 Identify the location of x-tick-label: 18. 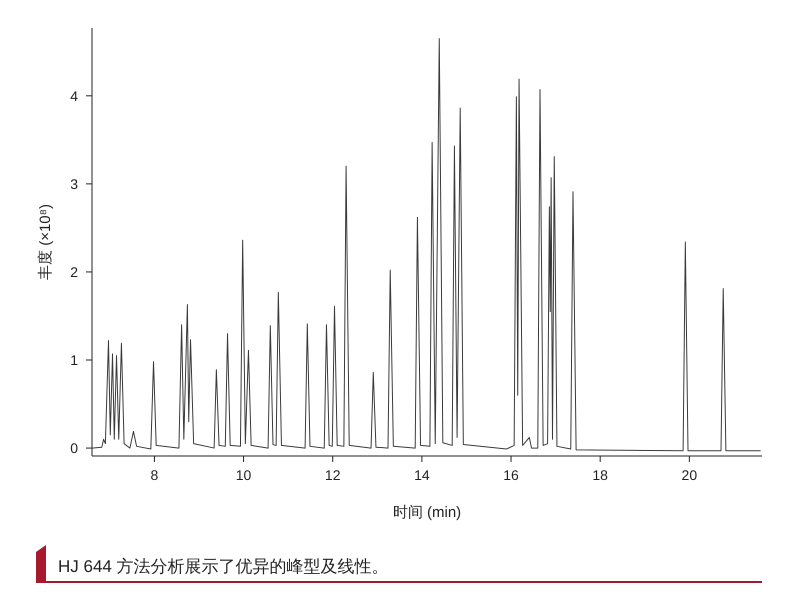
(600, 475).